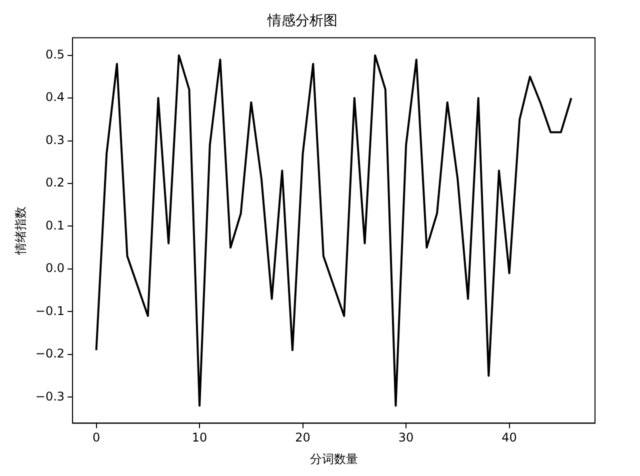  I want to click on y-tick-label: 0.0, so click(55, 268).